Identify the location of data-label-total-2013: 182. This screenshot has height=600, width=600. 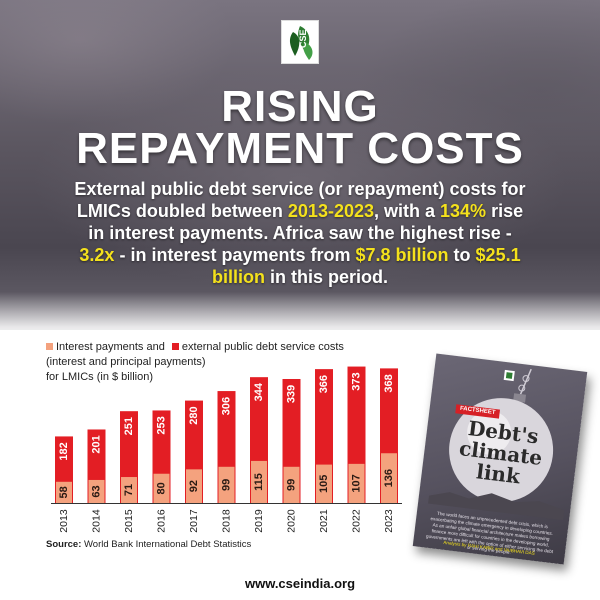
(64, 451).